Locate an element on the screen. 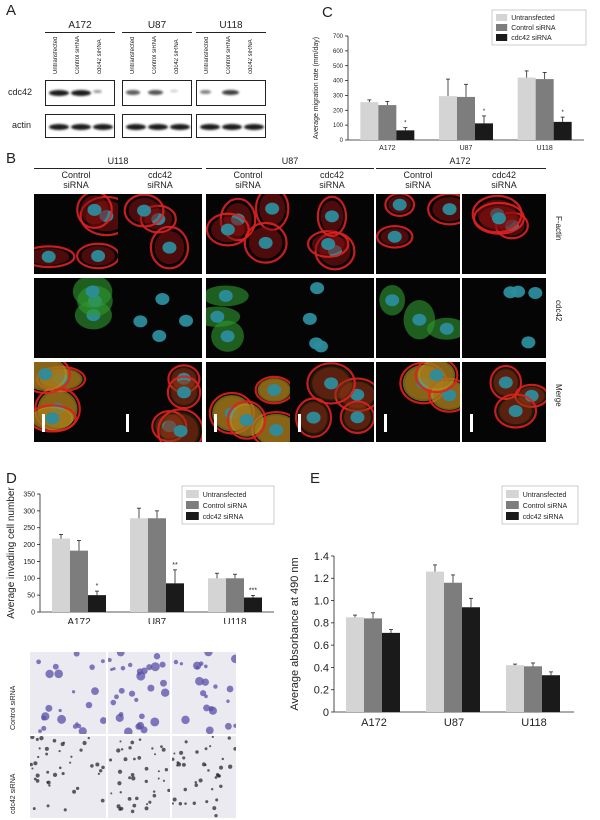 This screenshot has width=600, height=820. y-tick-label: 100 is located at coordinates (338, 126).